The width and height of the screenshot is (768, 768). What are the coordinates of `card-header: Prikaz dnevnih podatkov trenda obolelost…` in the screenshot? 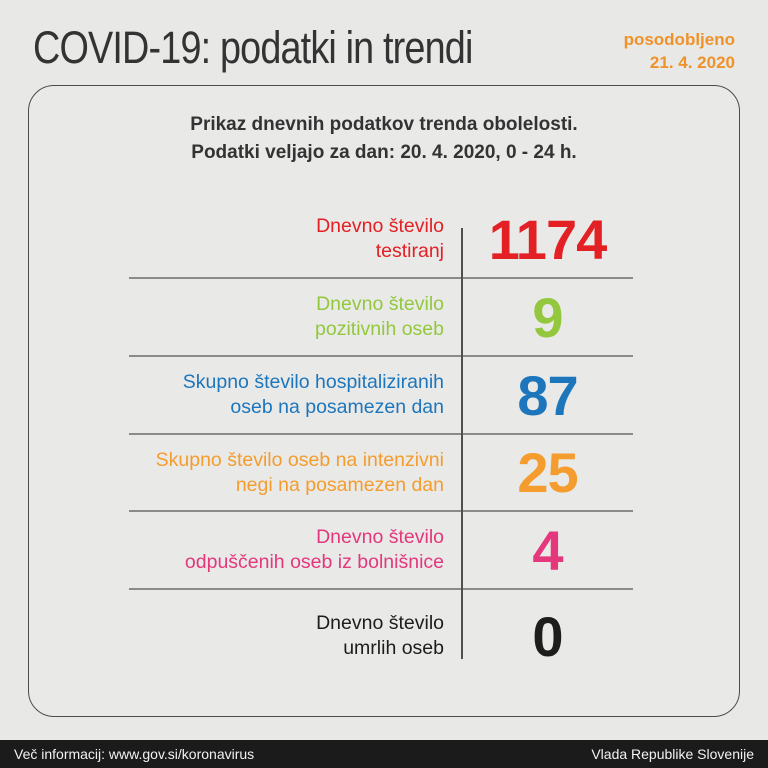 It's located at (384, 139).